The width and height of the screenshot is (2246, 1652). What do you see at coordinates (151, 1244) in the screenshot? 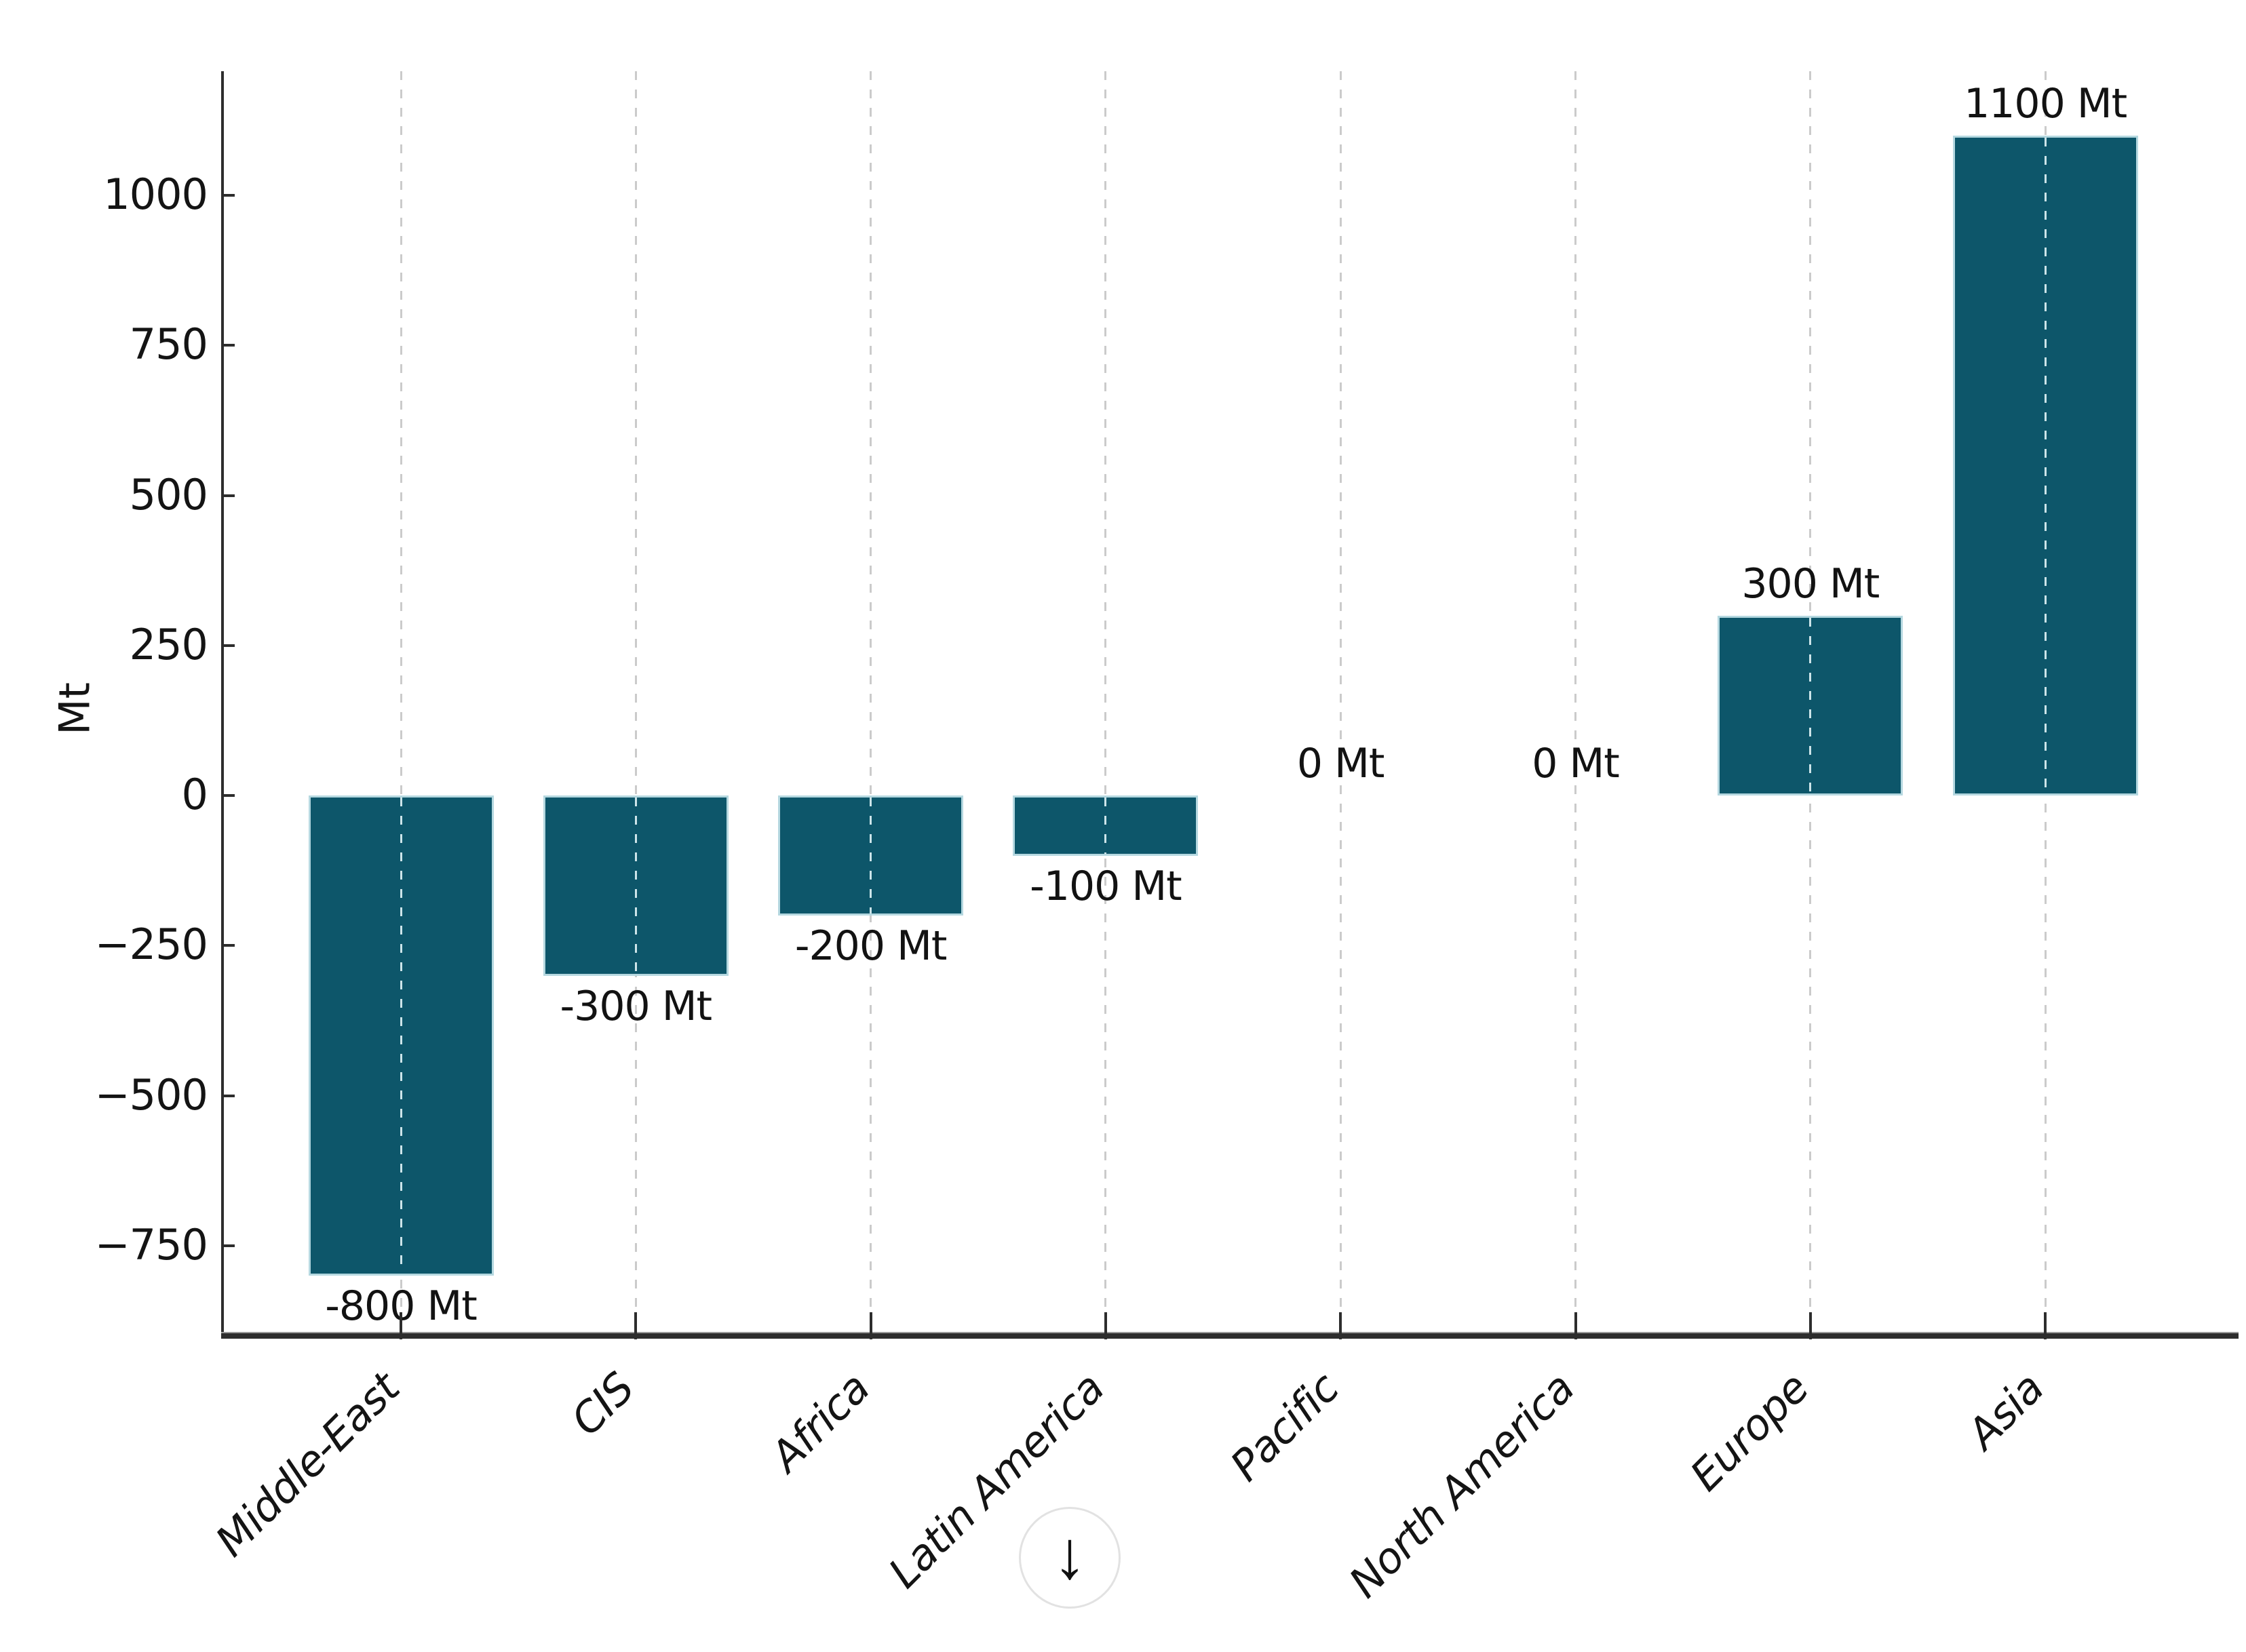
I see `y-axis-tick-label: −750` at bounding box center [151, 1244].